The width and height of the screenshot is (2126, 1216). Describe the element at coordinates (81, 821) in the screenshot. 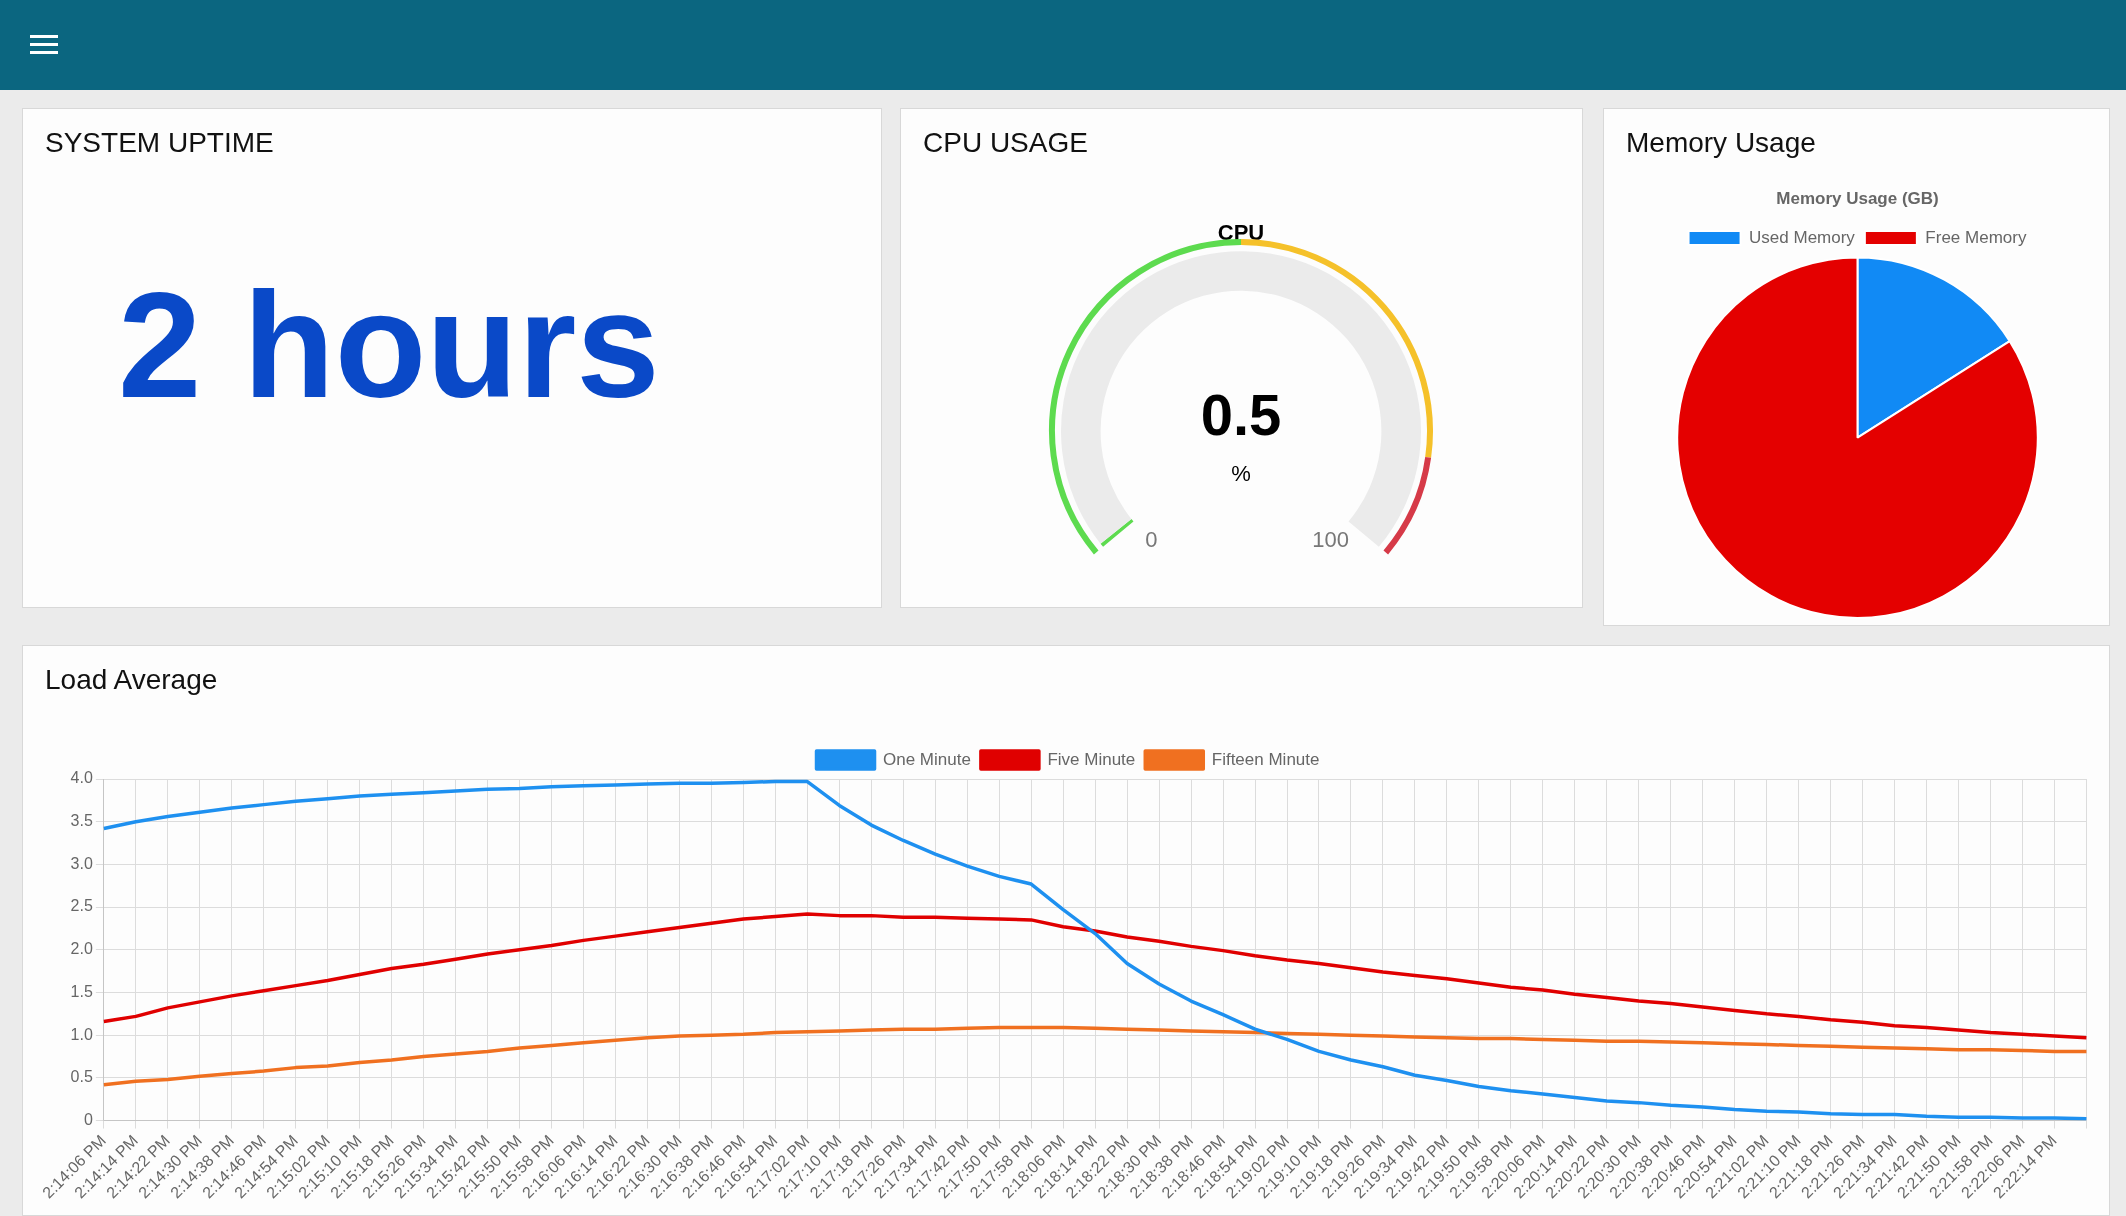

I see `y-tick-label: 3.5` at that location.